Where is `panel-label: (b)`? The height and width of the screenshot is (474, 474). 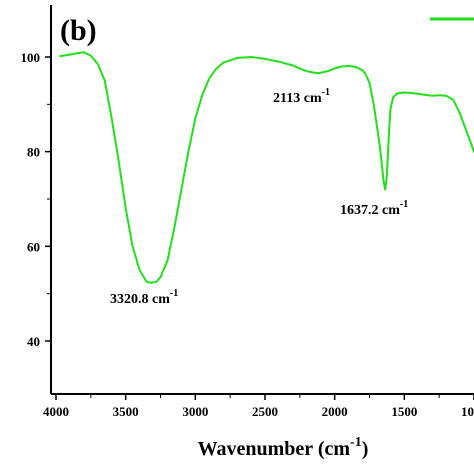 panel-label: (b) is located at coordinates (78, 30).